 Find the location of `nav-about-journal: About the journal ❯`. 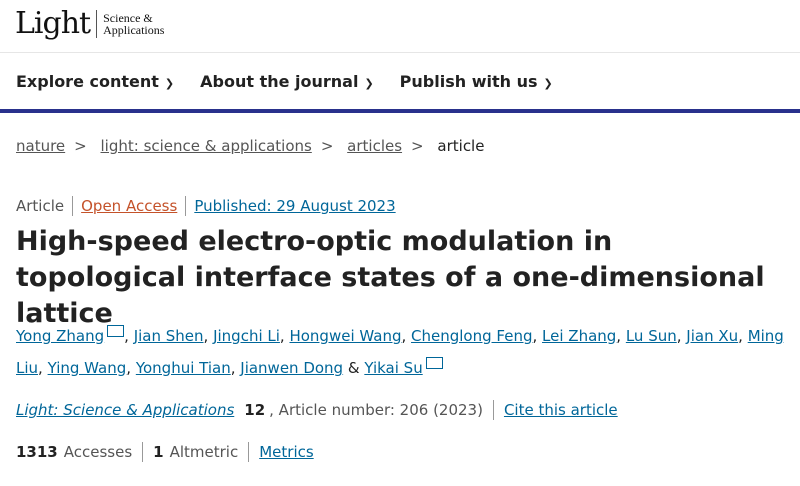

nav-about-journal: About the journal ❯ is located at coordinates (287, 81).